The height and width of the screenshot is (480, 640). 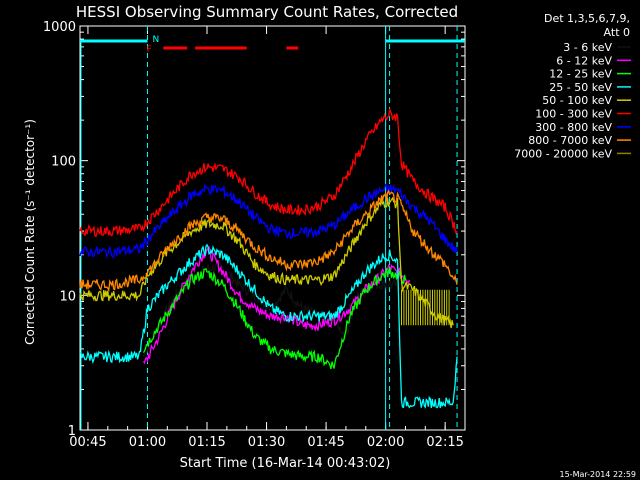 I want to click on legend-label: 3 - 6 keV, so click(x=587, y=47).